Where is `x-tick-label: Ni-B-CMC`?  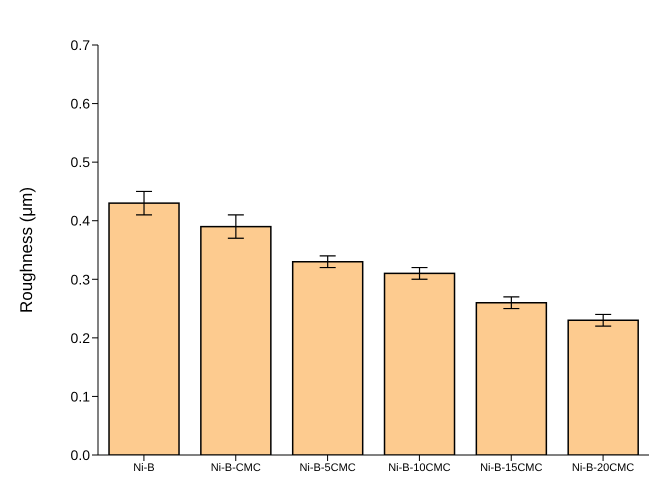 x-tick-label: Ni-B-CMC is located at coordinates (235, 468).